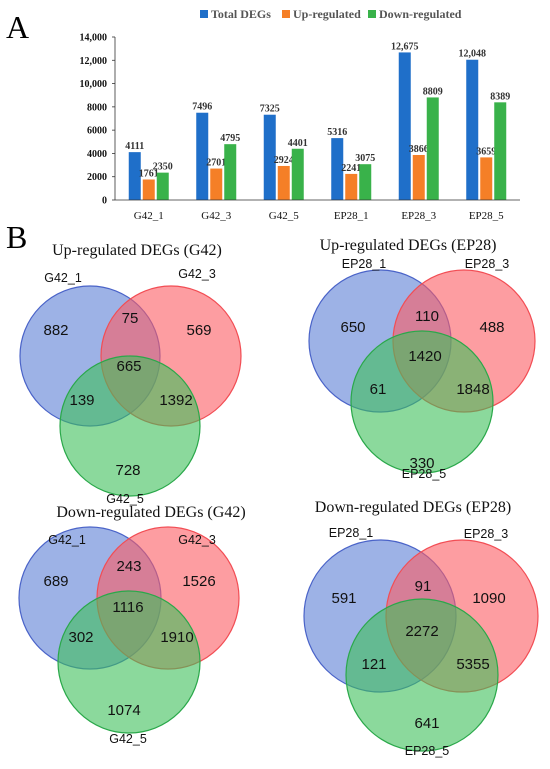  Describe the element at coordinates (97, 177) in the screenshot. I see `y-tick-label: 2000` at that location.